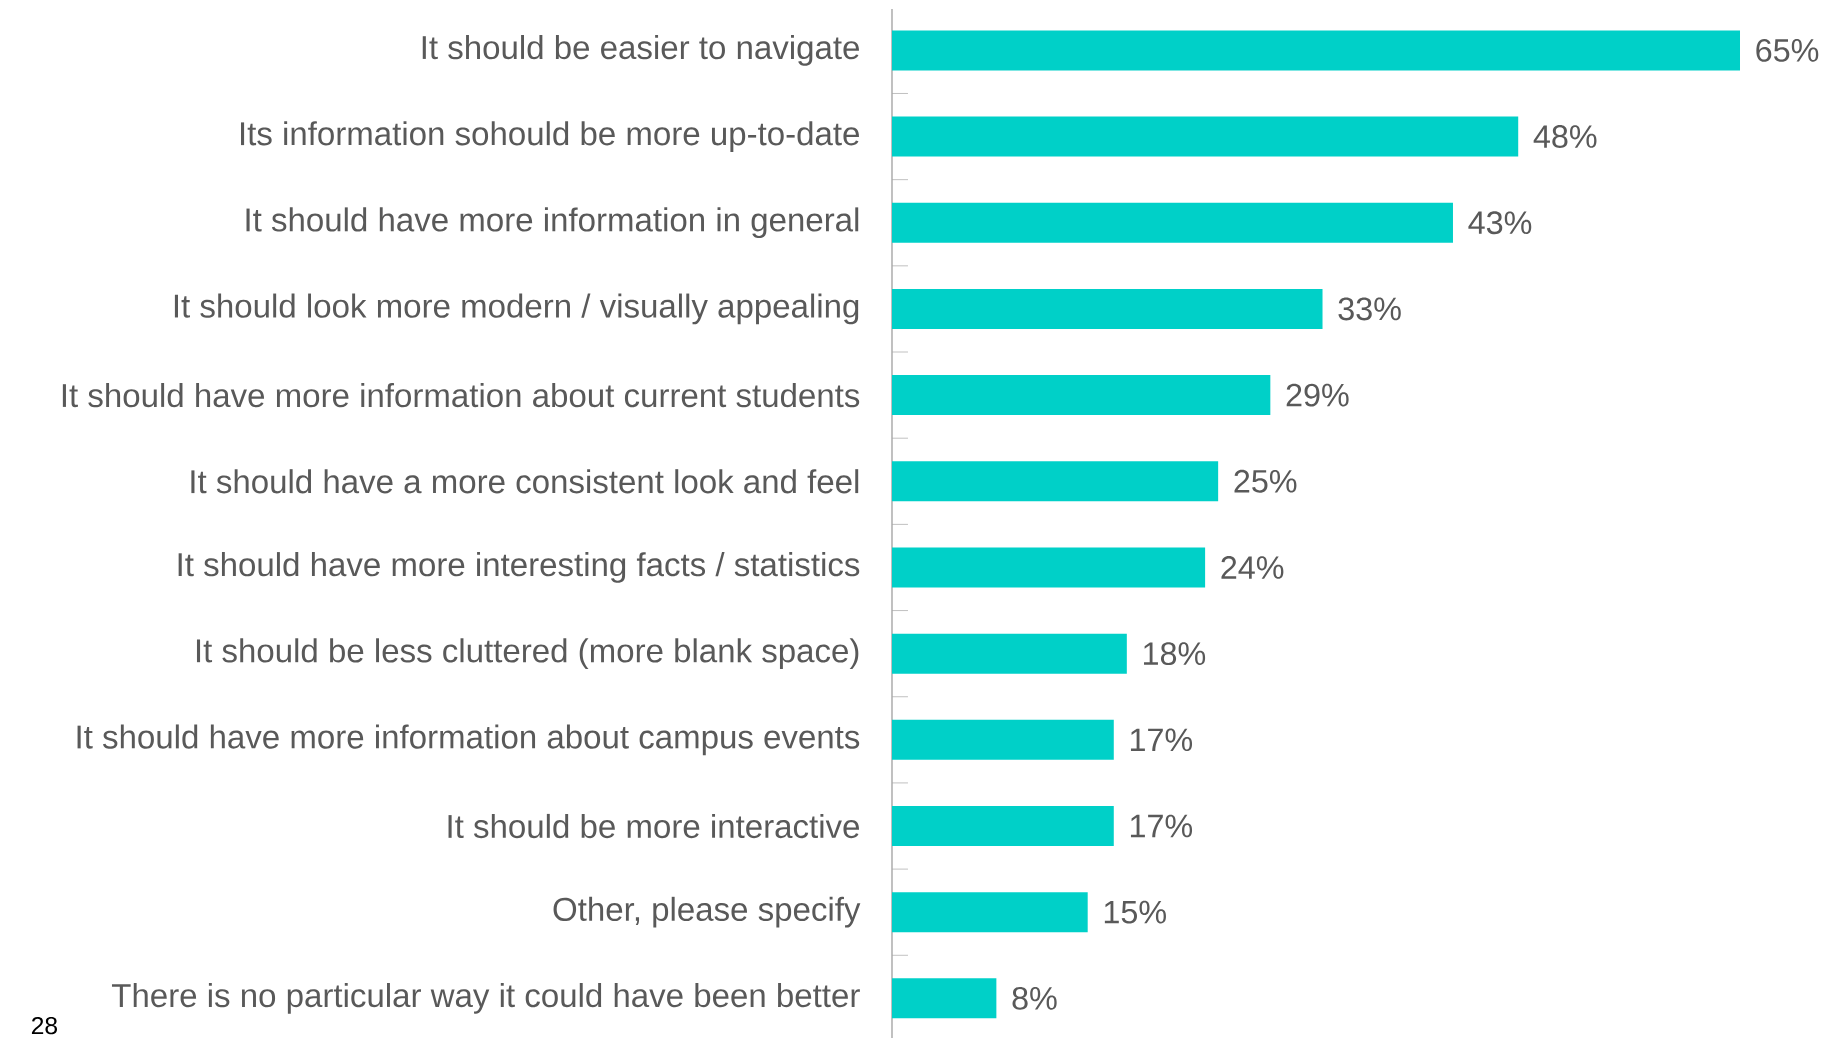 The image size is (1835, 1039). What do you see at coordinates (1265, 481) in the screenshot?
I see `data-label: 25%` at bounding box center [1265, 481].